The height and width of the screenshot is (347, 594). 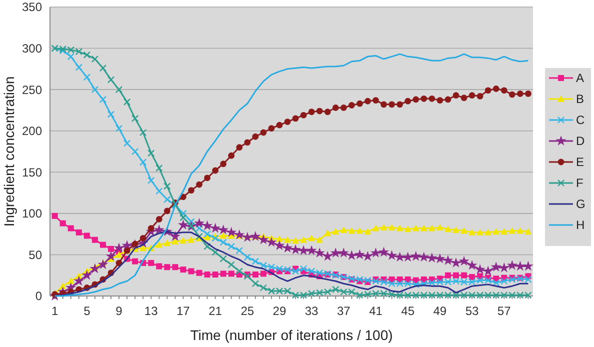 I want to click on legend-label: A, so click(x=580, y=78).